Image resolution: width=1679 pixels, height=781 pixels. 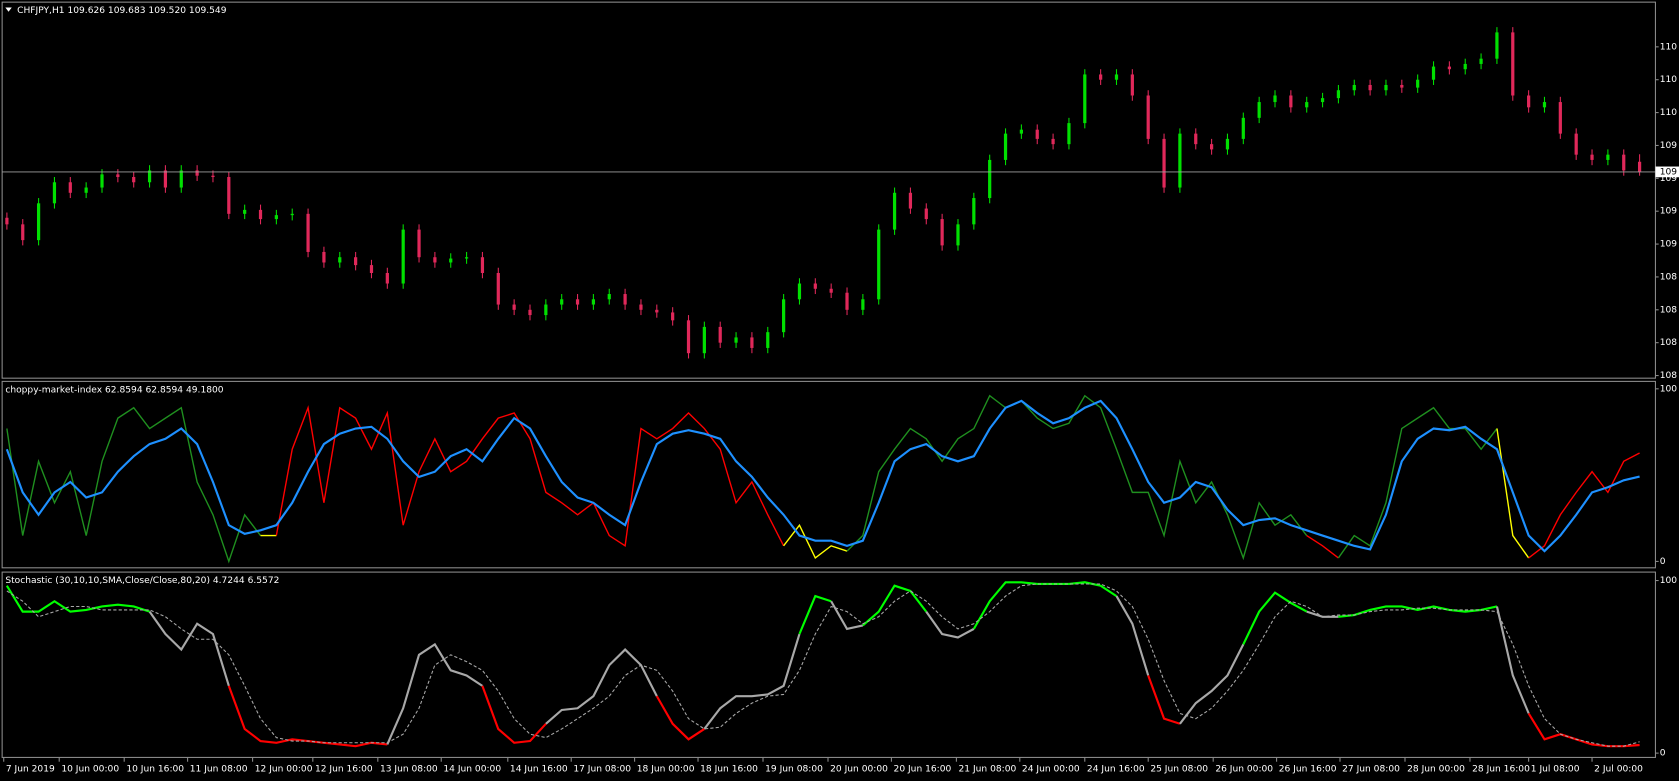 What do you see at coordinates (1179, 770) in the screenshot?
I see `x-tick-label: 25 Jun 08:00` at bounding box center [1179, 770].